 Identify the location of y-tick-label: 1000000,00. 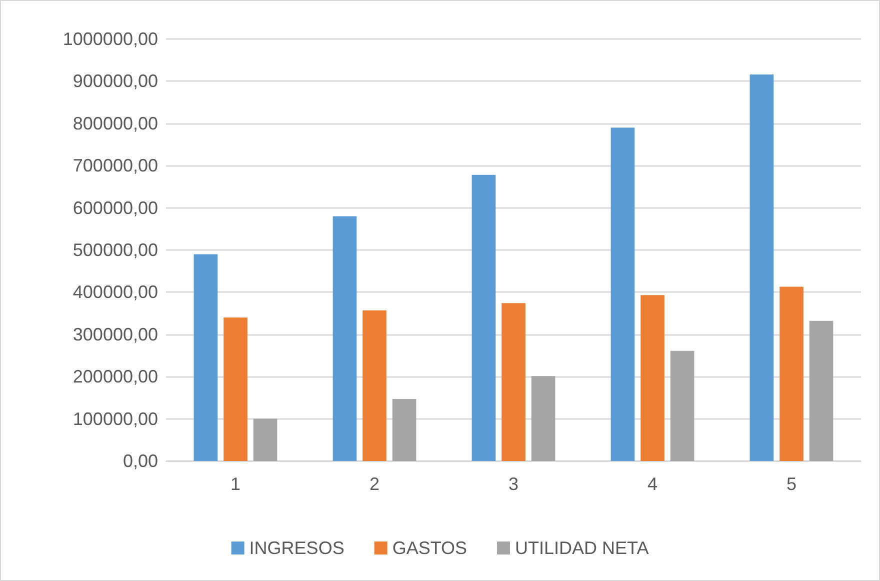
(110, 39).